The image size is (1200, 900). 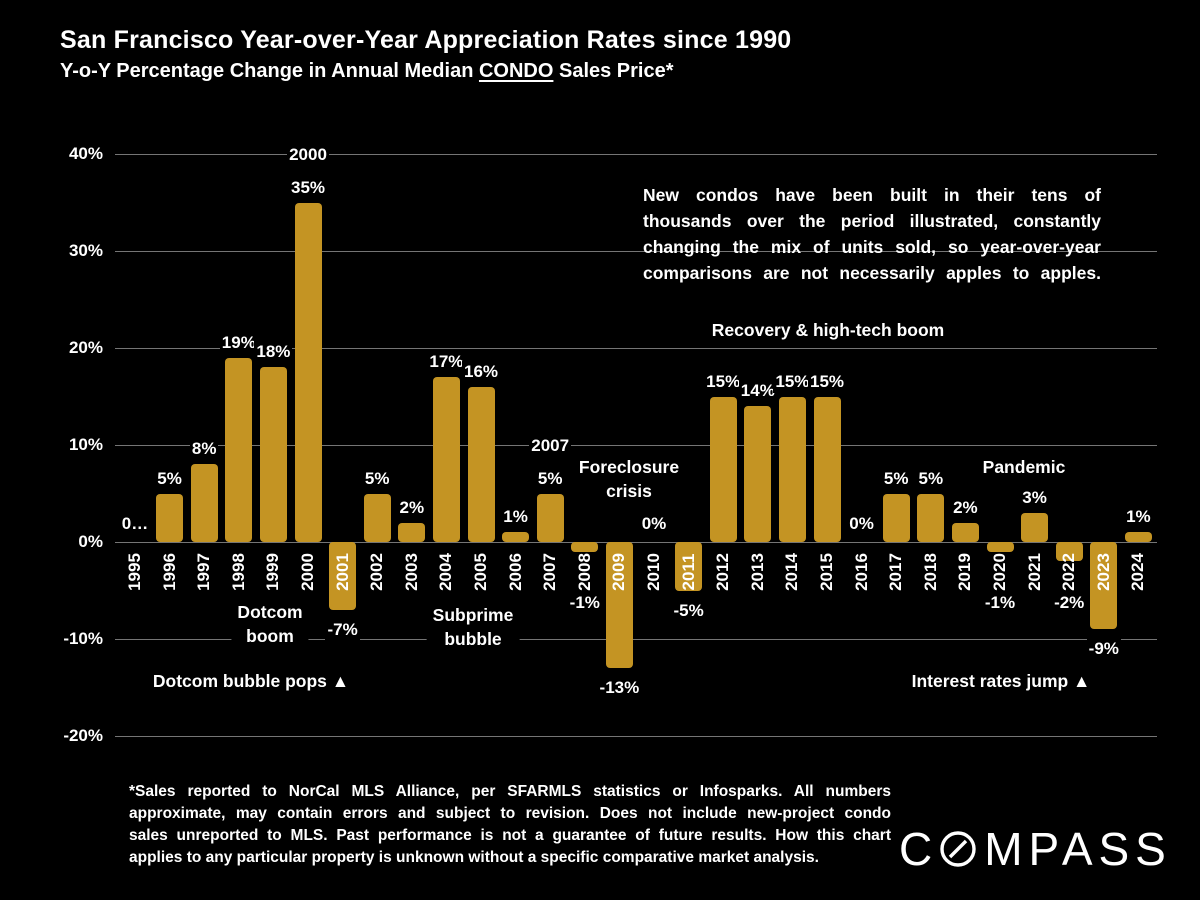 I want to click on compass-o-icon, so click(x=958, y=849).